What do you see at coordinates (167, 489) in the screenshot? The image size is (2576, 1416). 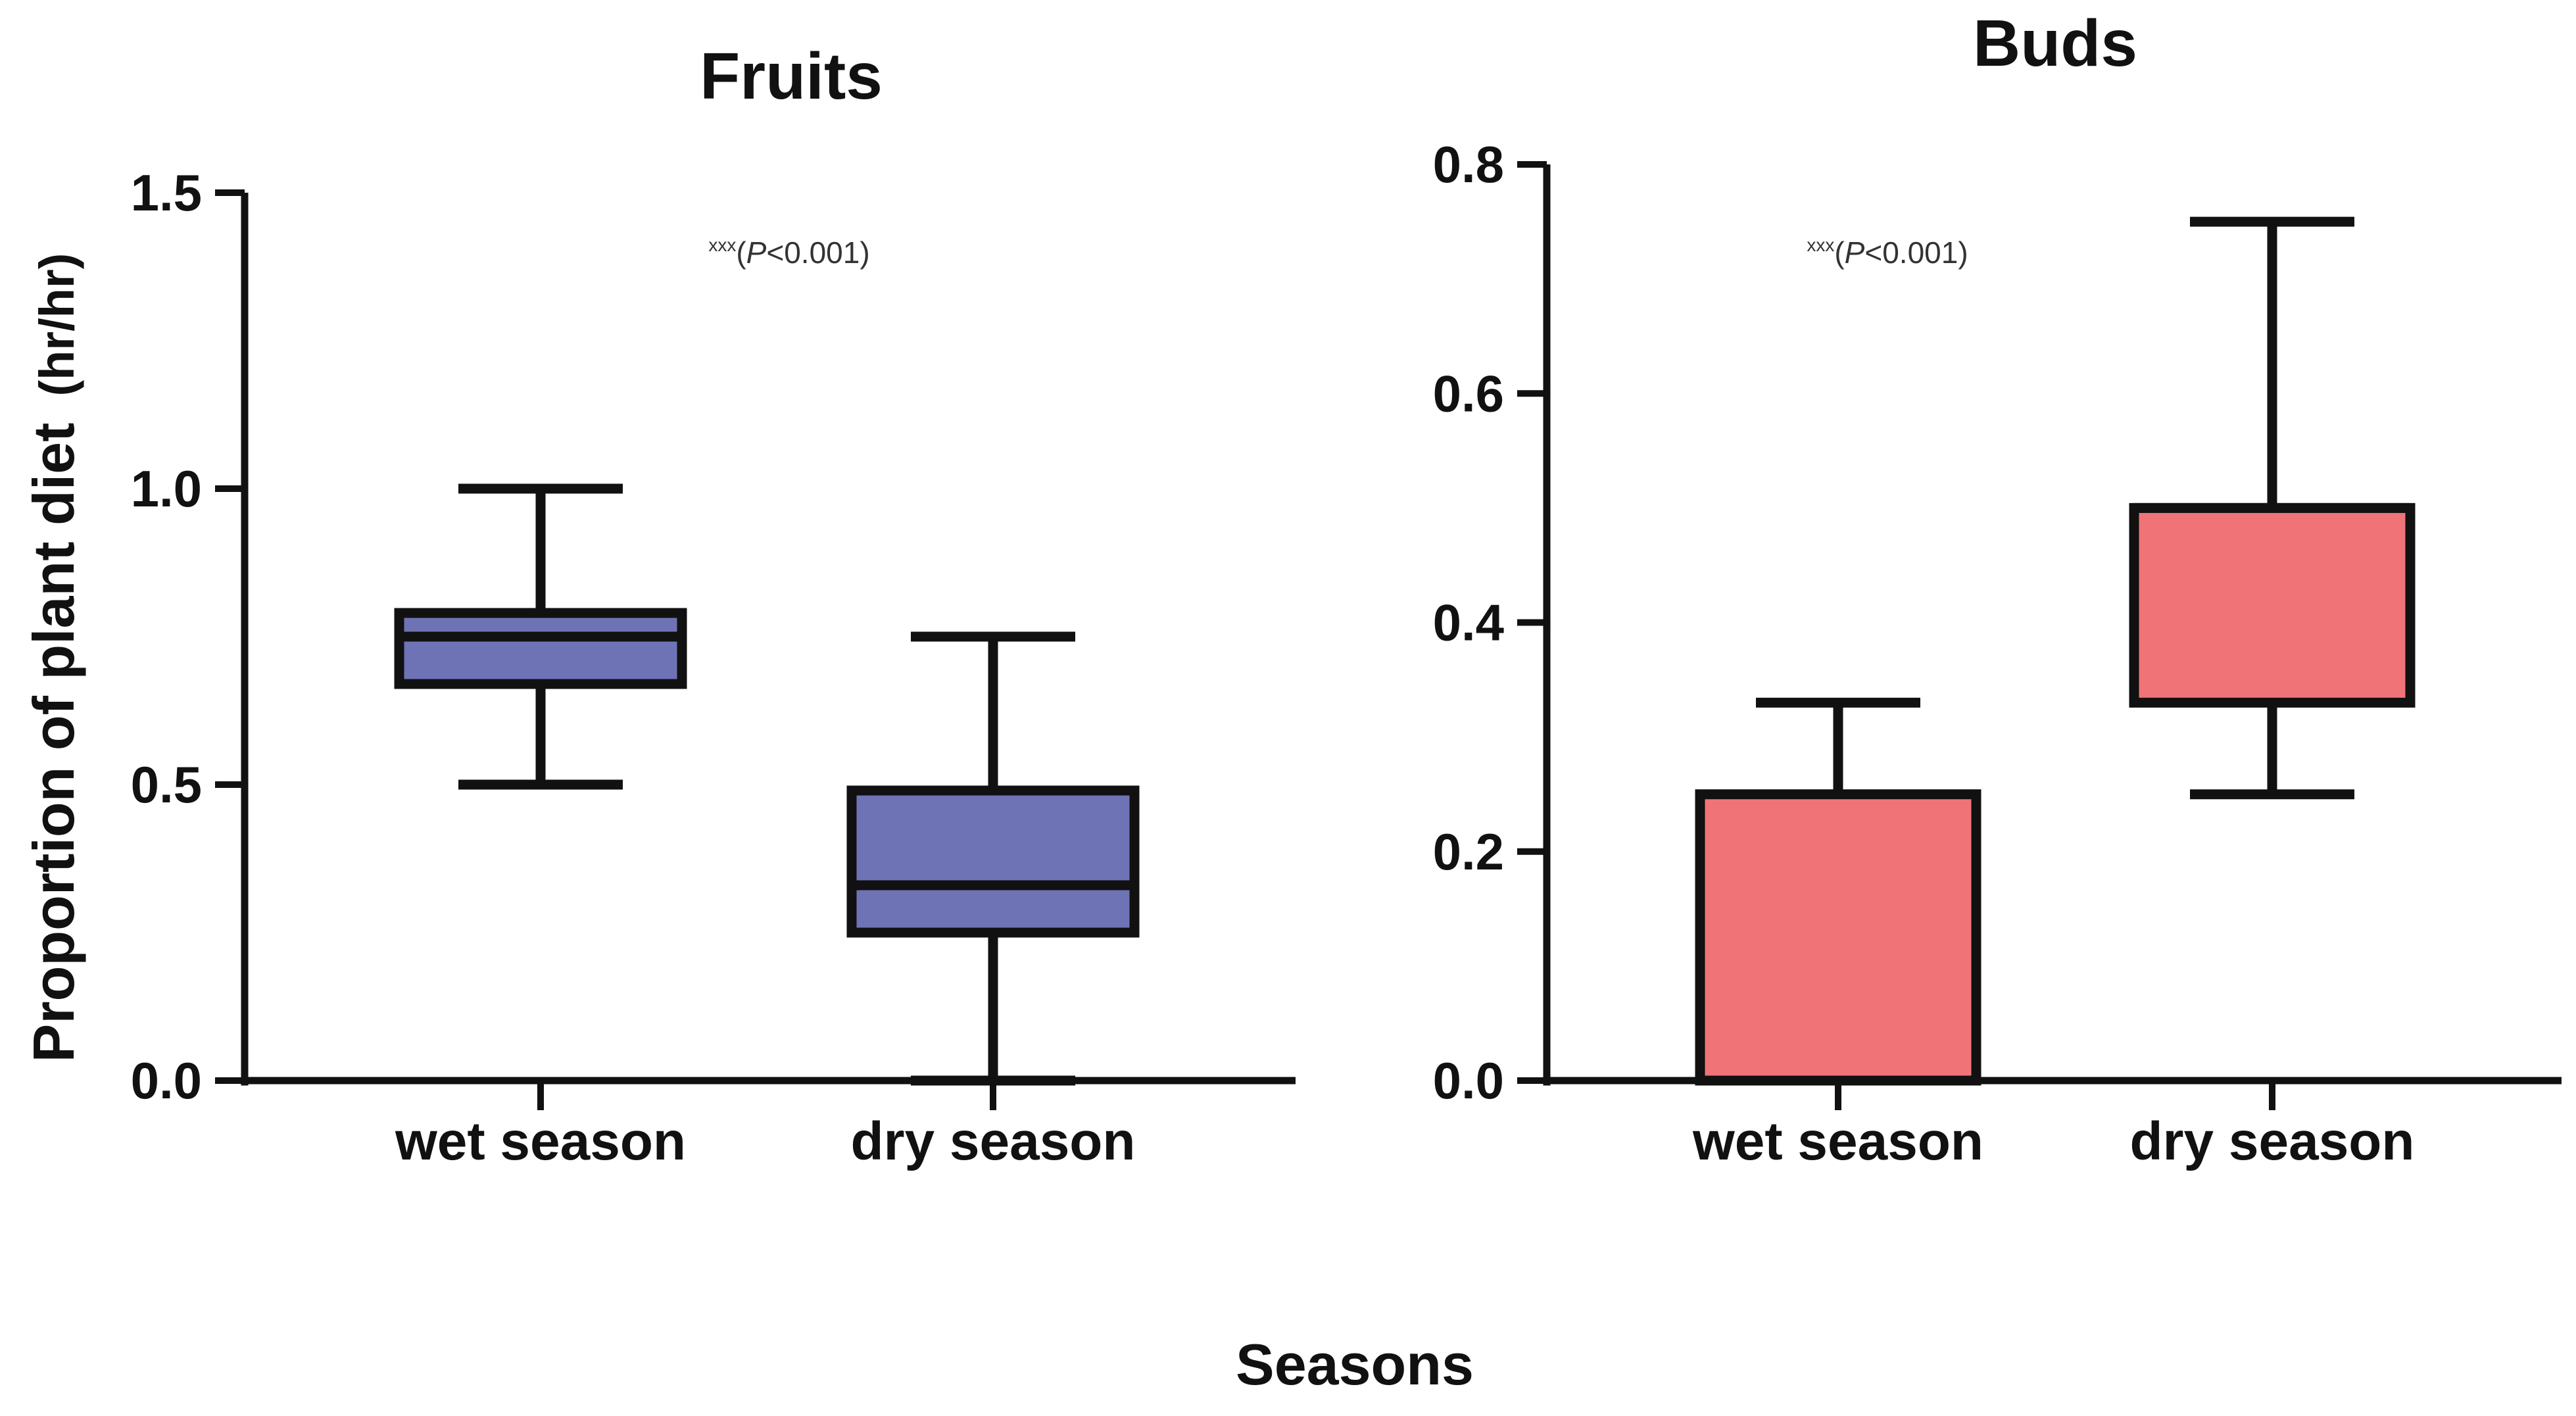 I see `fruits-y-tick-label: 1.0` at bounding box center [167, 489].